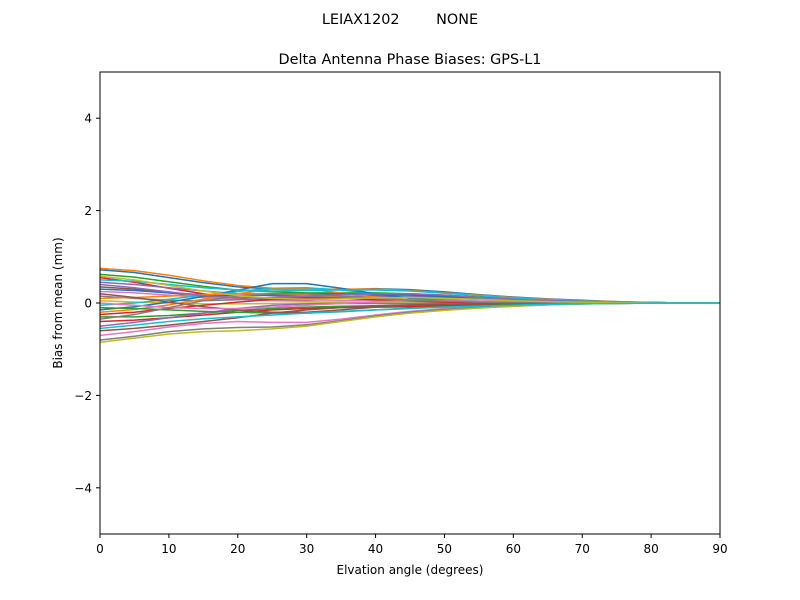 Image resolution: width=800 pixels, height=600 pixels. I want to click on y-axis-label: Bias from mean (mm), so click(58, 302).